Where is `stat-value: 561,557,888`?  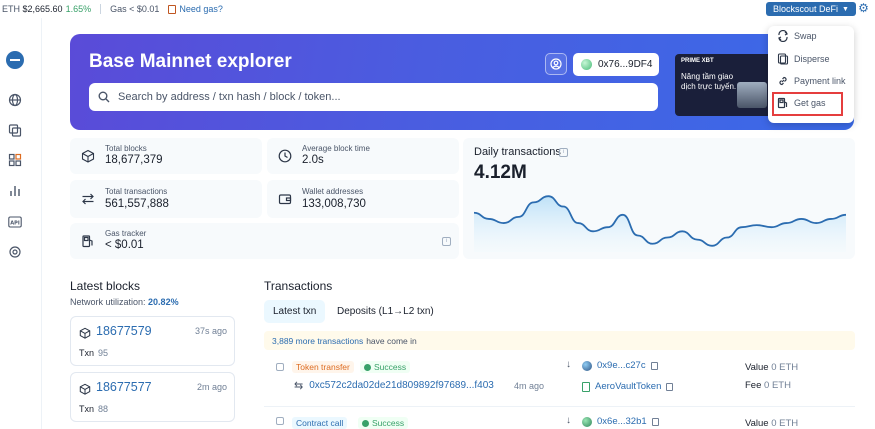 stat-value: 561,557,888 is located at coordinates (137, 204).